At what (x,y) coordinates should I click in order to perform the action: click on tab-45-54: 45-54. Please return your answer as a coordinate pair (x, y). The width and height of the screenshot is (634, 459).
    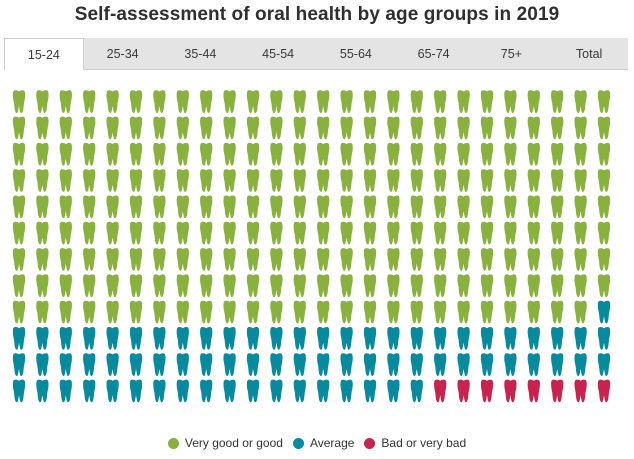
    Looking at the image, I should click on (278, 54).